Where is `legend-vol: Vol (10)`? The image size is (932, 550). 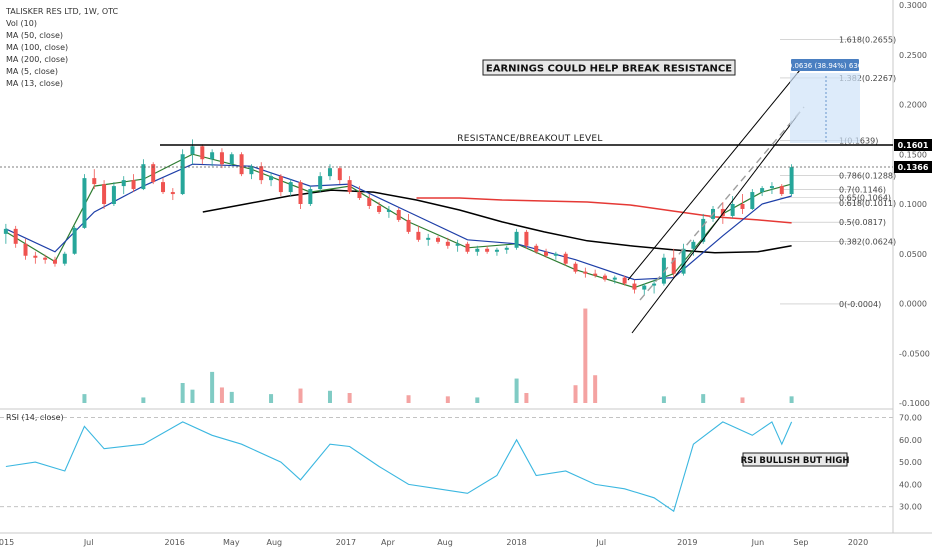 legend-vol: Vol (10) is located at coordinates (21, 23).